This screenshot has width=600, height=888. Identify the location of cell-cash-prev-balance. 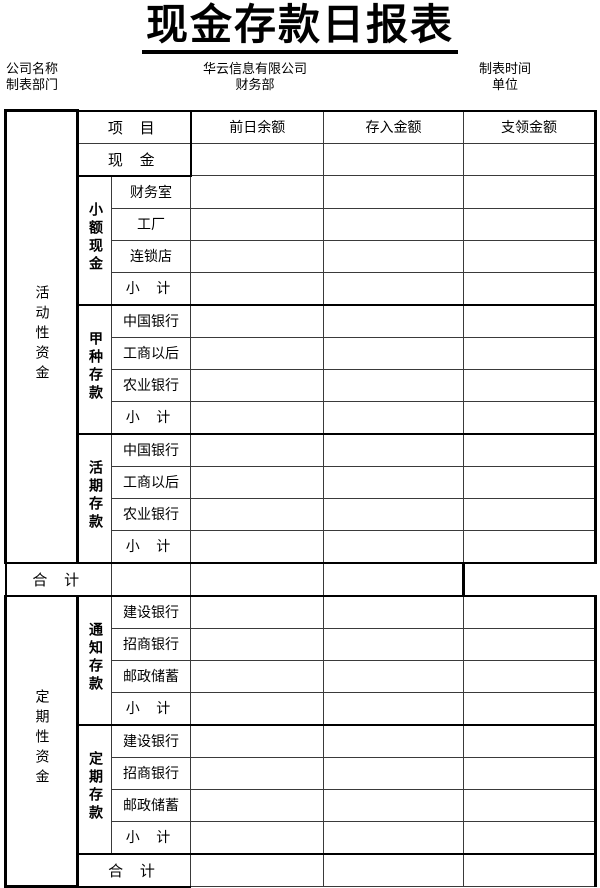
(257, 159).